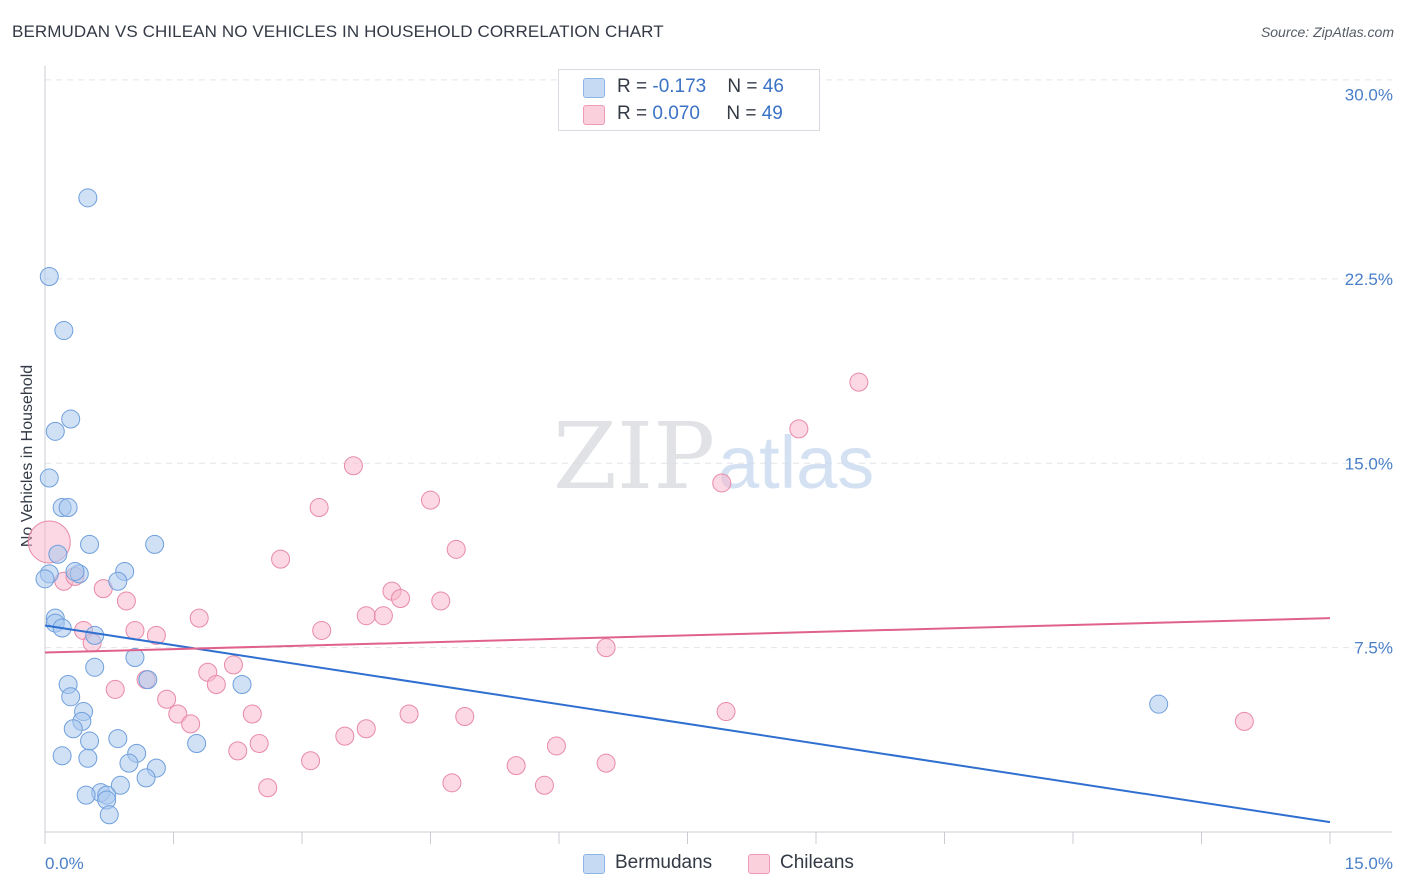  What do you see at coordinates (64, 863) in the screenshot?
I see `x-tick-label: 0.0%` at bounding box center [64, 863].